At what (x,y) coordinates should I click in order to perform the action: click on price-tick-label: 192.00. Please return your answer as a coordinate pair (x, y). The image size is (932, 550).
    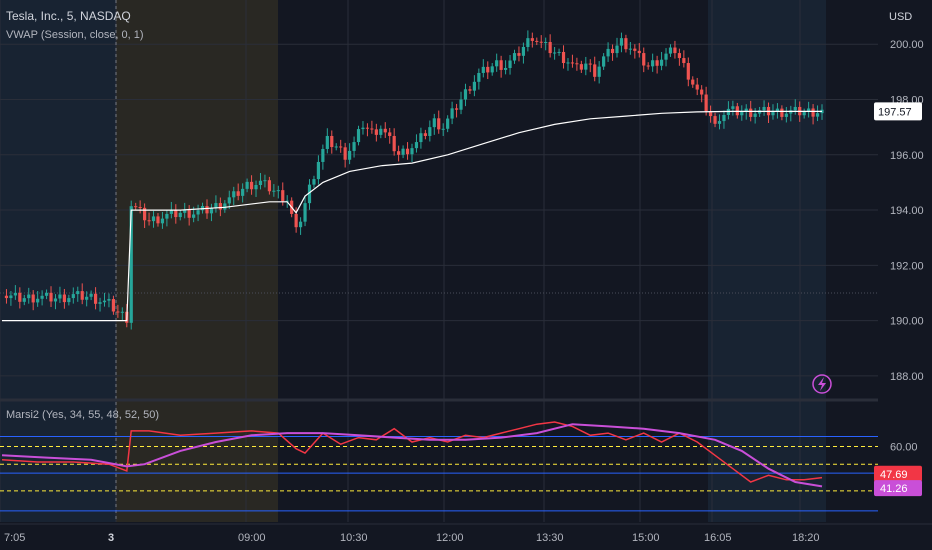
    Looking at the image, I should click on (907, 266).